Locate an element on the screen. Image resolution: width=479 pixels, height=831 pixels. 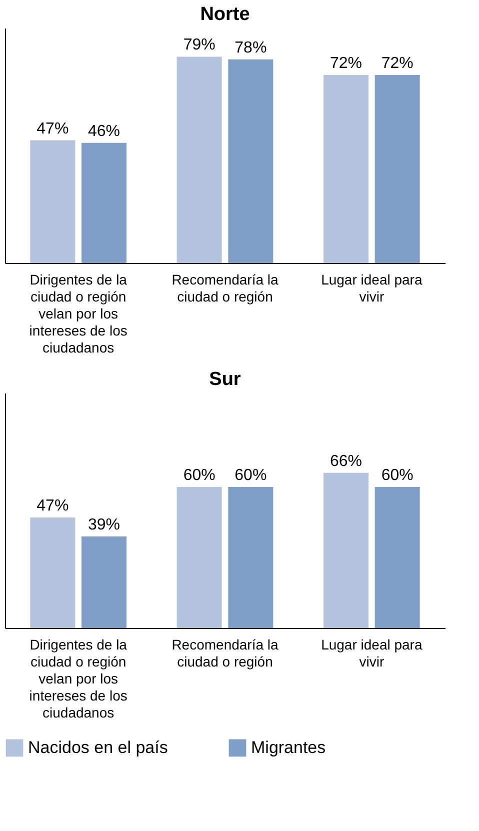
data-label: 39% is located at coordinates (104, 525).